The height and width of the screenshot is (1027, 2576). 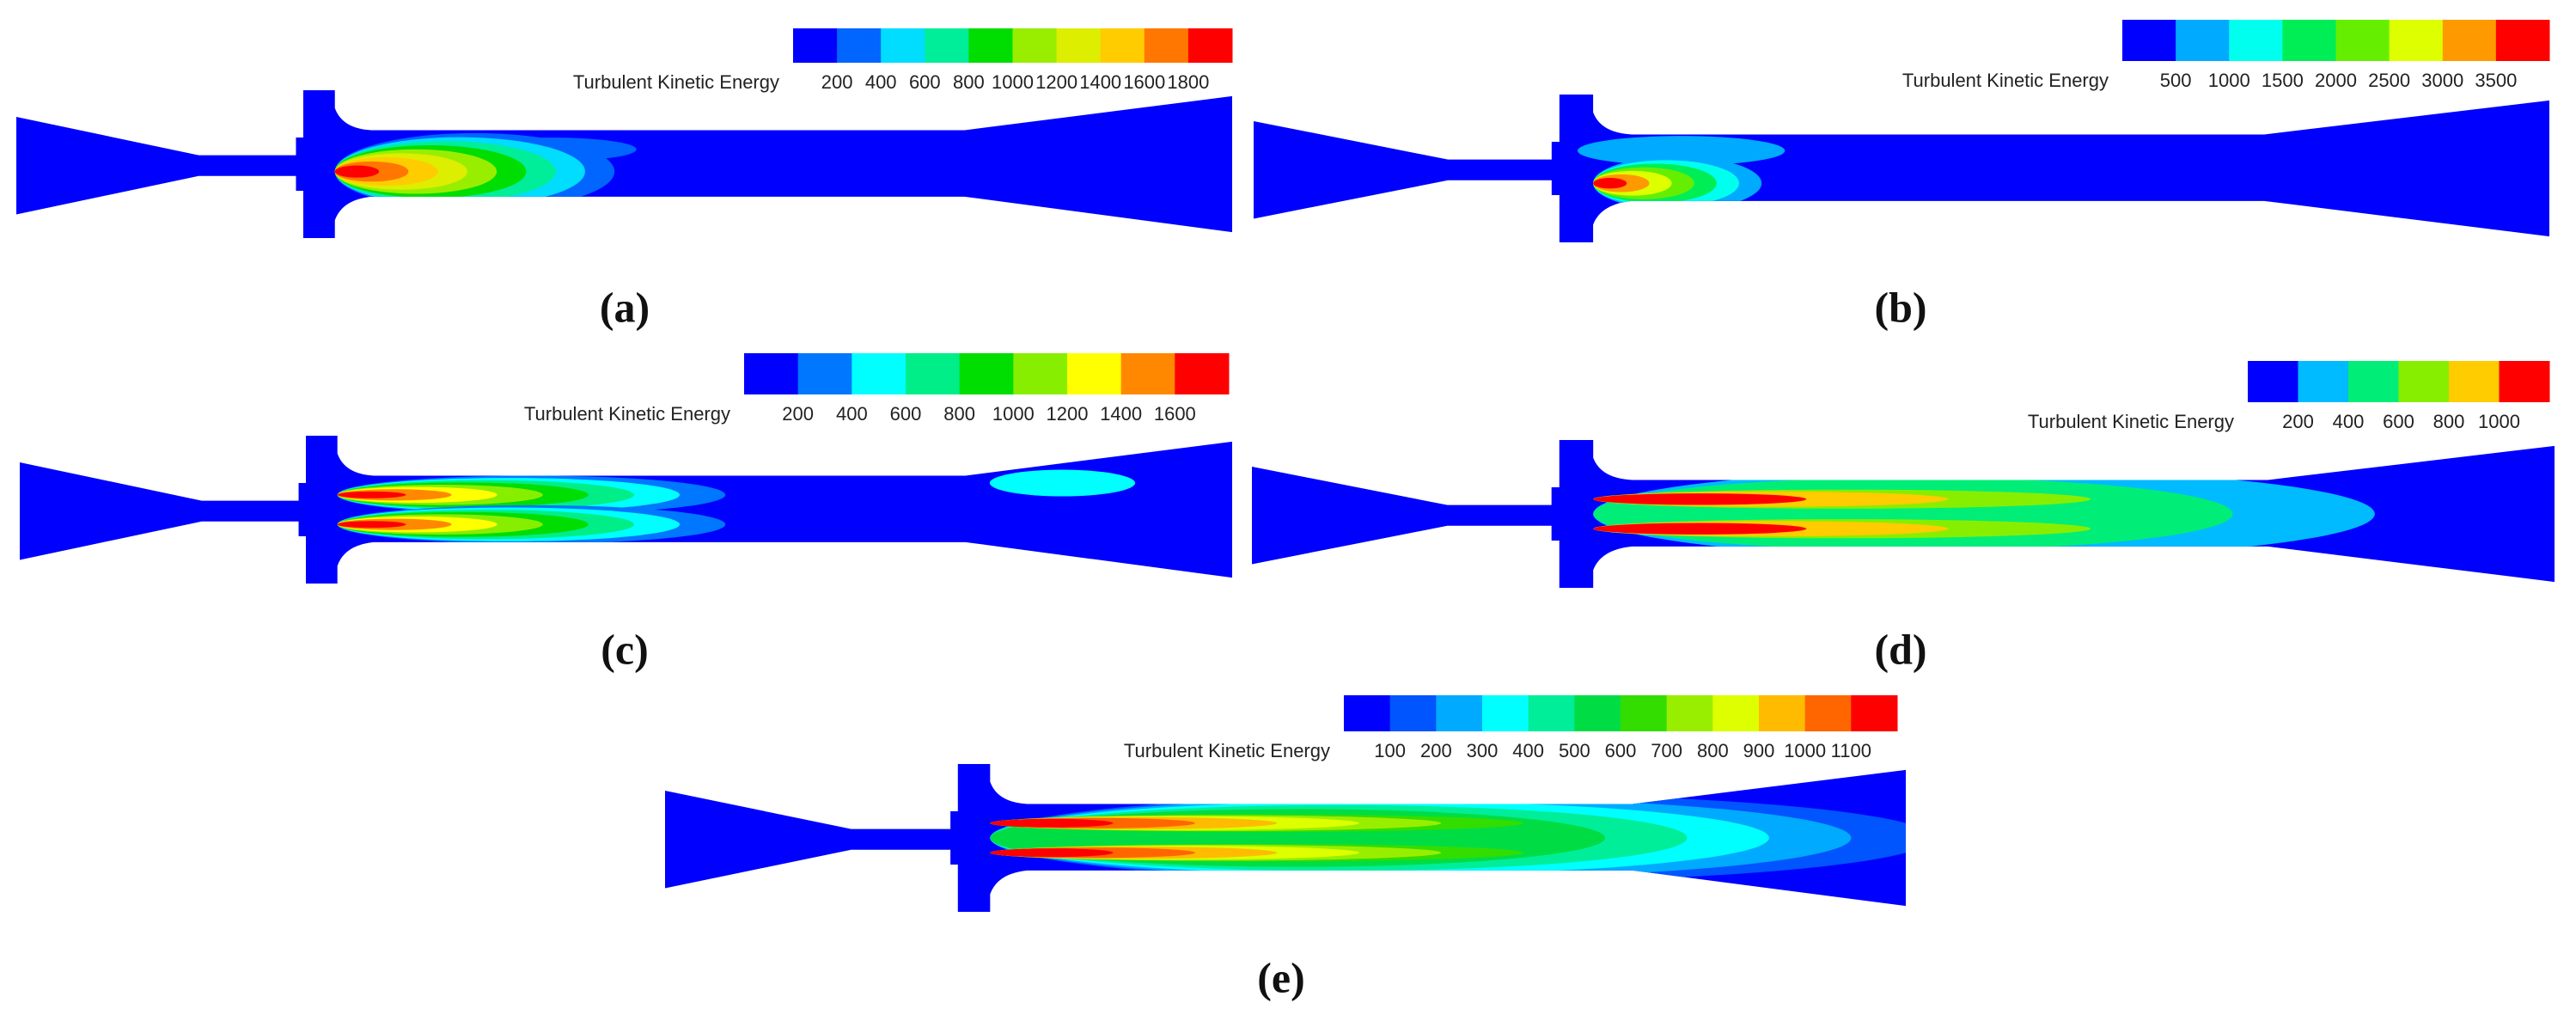 I want to click on contour-blob, so click(x=1681, y=151).